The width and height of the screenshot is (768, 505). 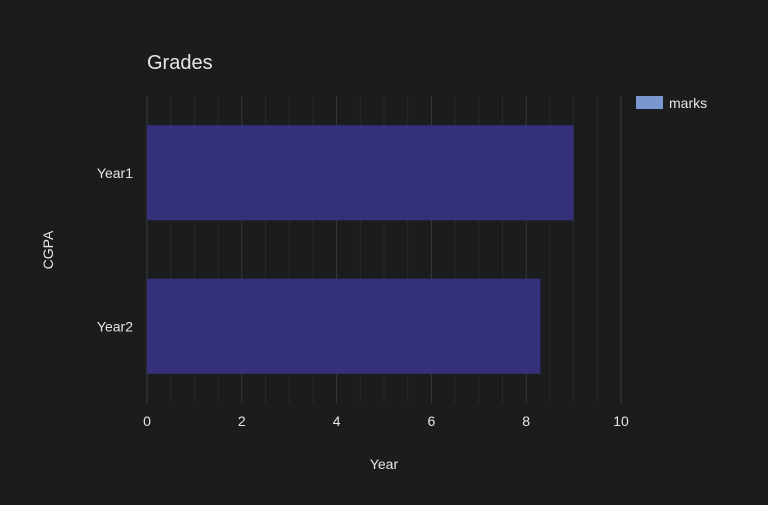 What do you see at coordinates (621, 421) in the screenshot?
I see `x-tick-label: 10` at bounding box center [621, 421].